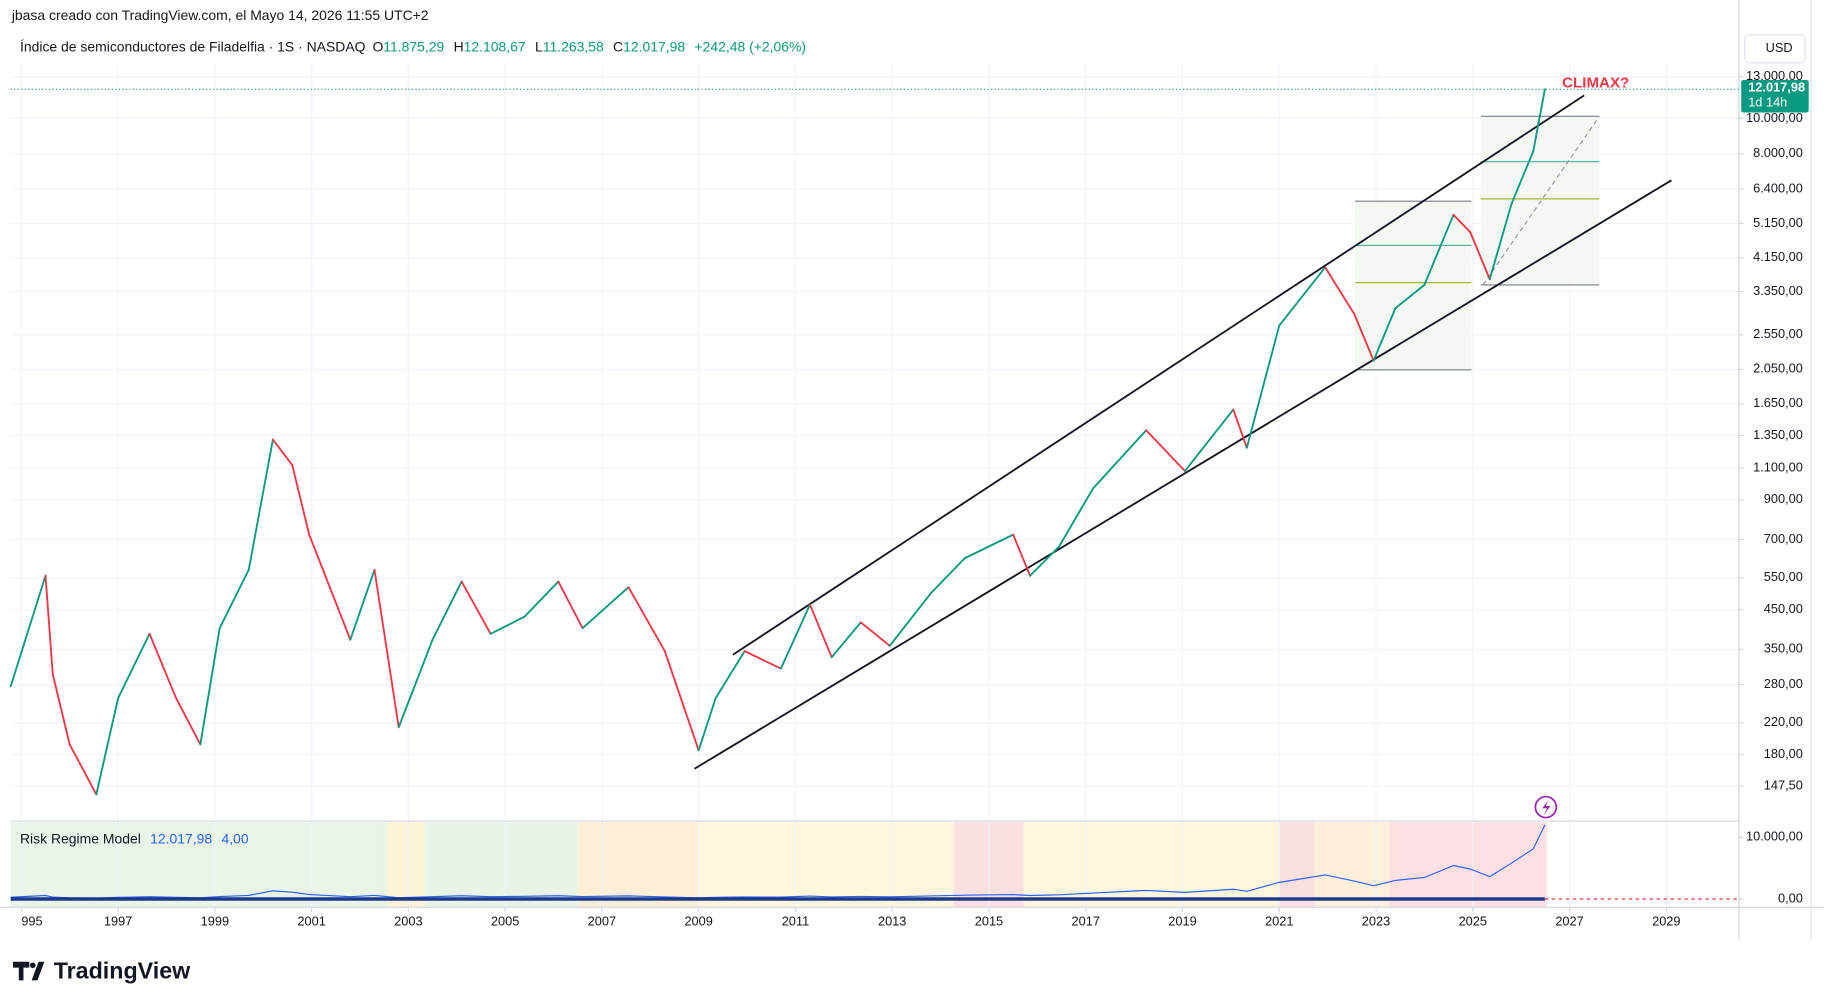  Describe the element at coordinates (1790, 897) in the screenshot. I see `y-tick-label: 0,00` at that location.